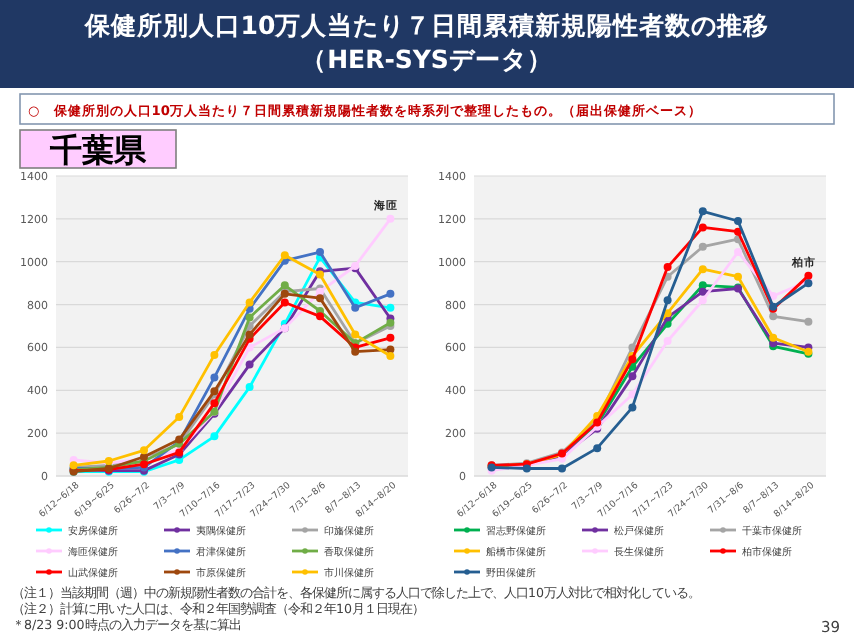 The image size is (854, 640). Describe the element at coordinates (426, 42) in the screenshot. I see `chart-title: 保健所別人口10万人当たり７日間累積新規陽性者数の推移（HER-SYSデータ）` at that location.